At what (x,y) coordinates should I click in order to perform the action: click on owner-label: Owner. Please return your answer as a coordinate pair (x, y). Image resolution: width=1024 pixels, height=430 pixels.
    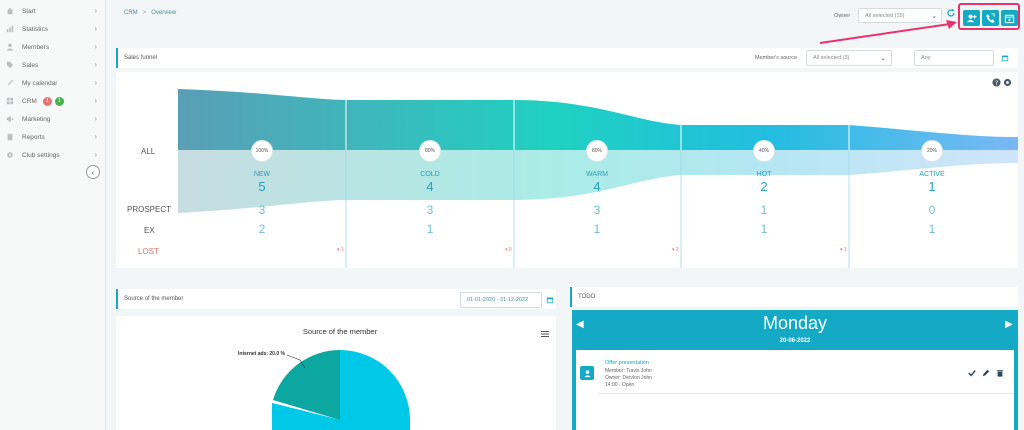
    Looking at the image, I should click on (842, 16).